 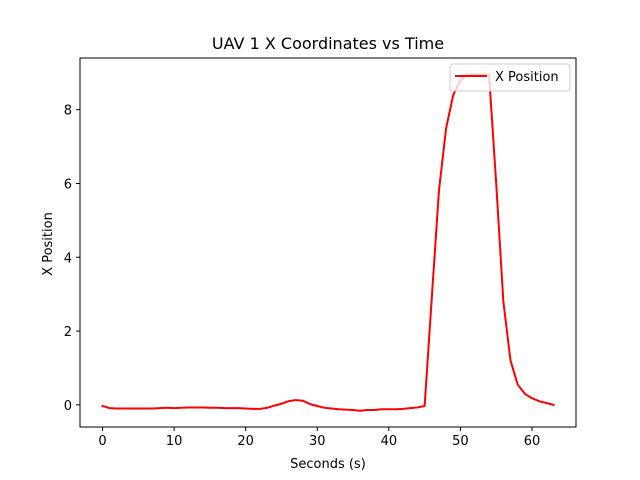 I want to click on x-tick-label: 50, so click(x=460, y=441).